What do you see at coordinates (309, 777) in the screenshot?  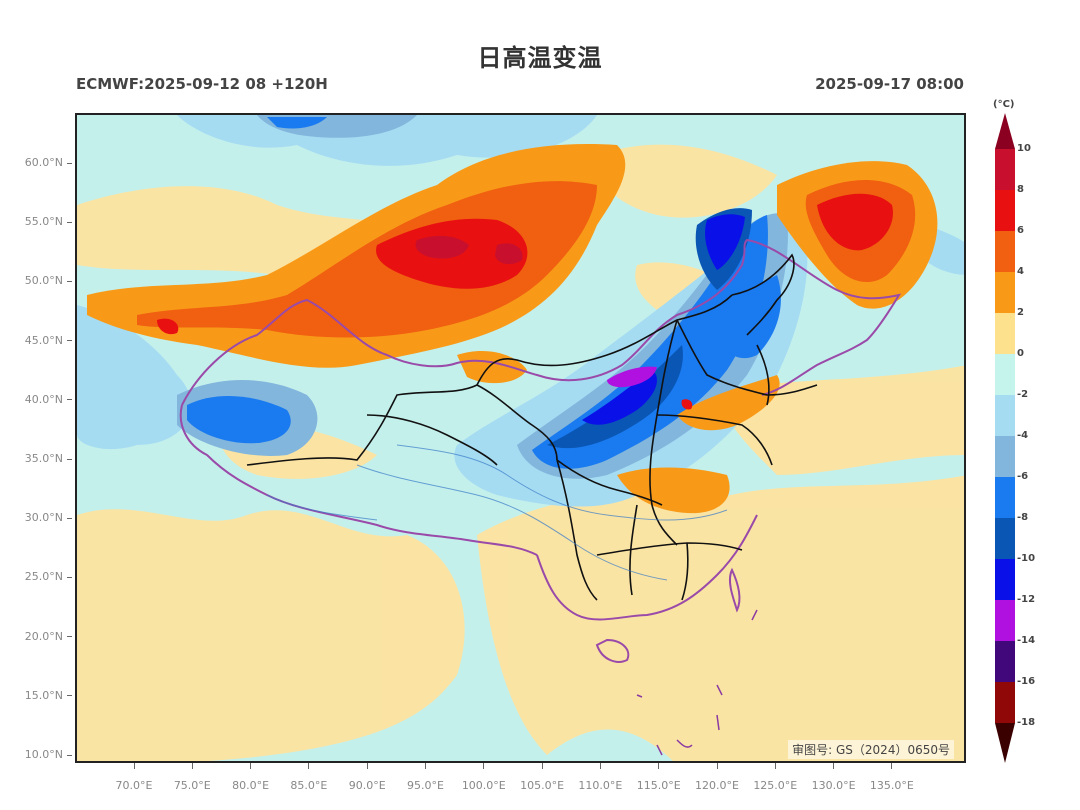 I see `longitude-tick: 85.0°E` at bounding box center [309, 777].